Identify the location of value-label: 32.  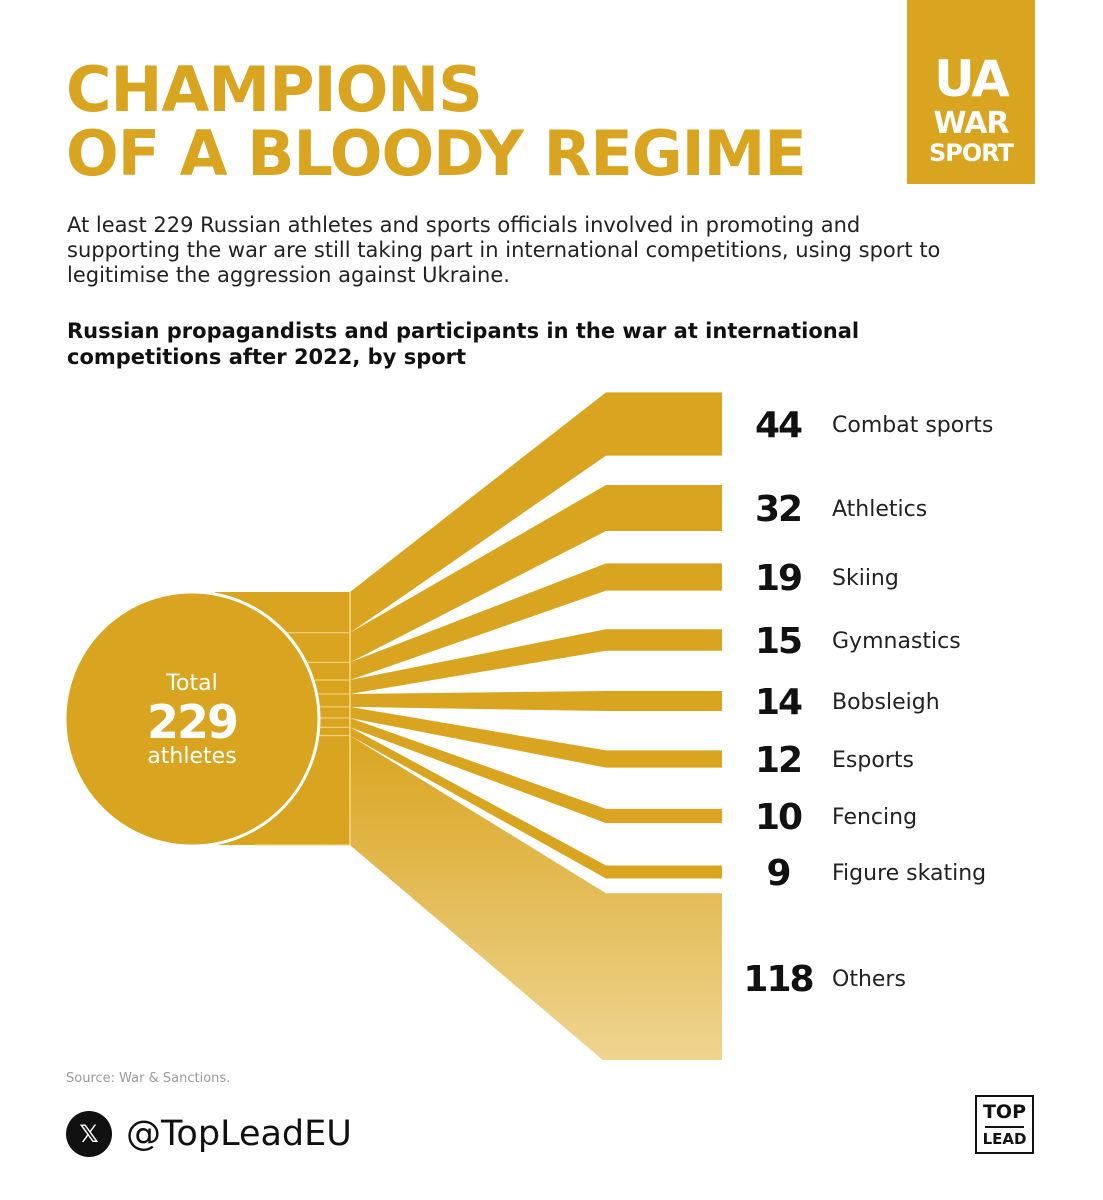
(778, 509).